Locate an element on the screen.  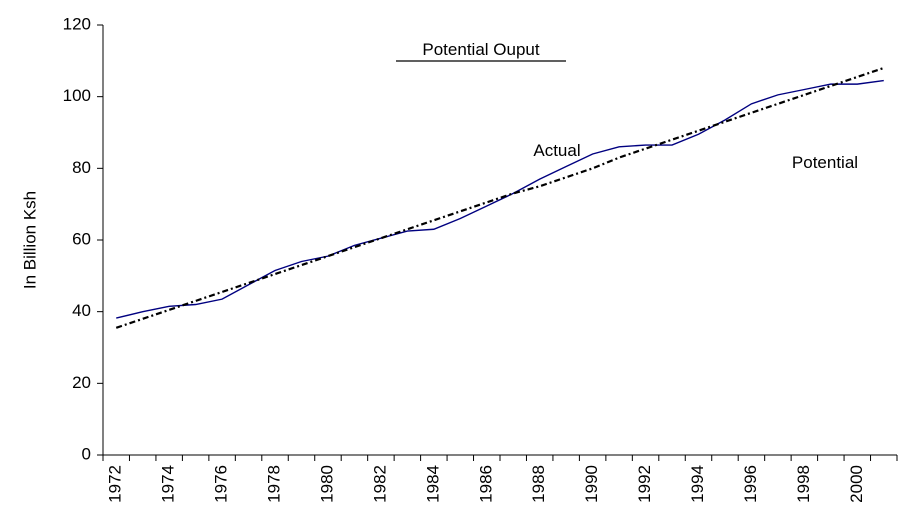
x-tick-label: 1990 is located at coordinates (591, 484).